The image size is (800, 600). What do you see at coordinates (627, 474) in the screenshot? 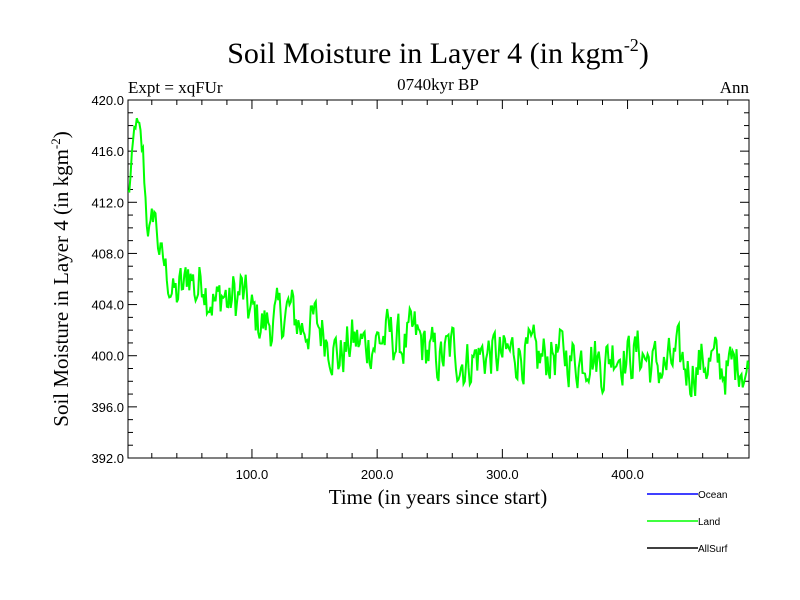
I see `x-tick-label: 400.0` at bounding box center [627, 474].